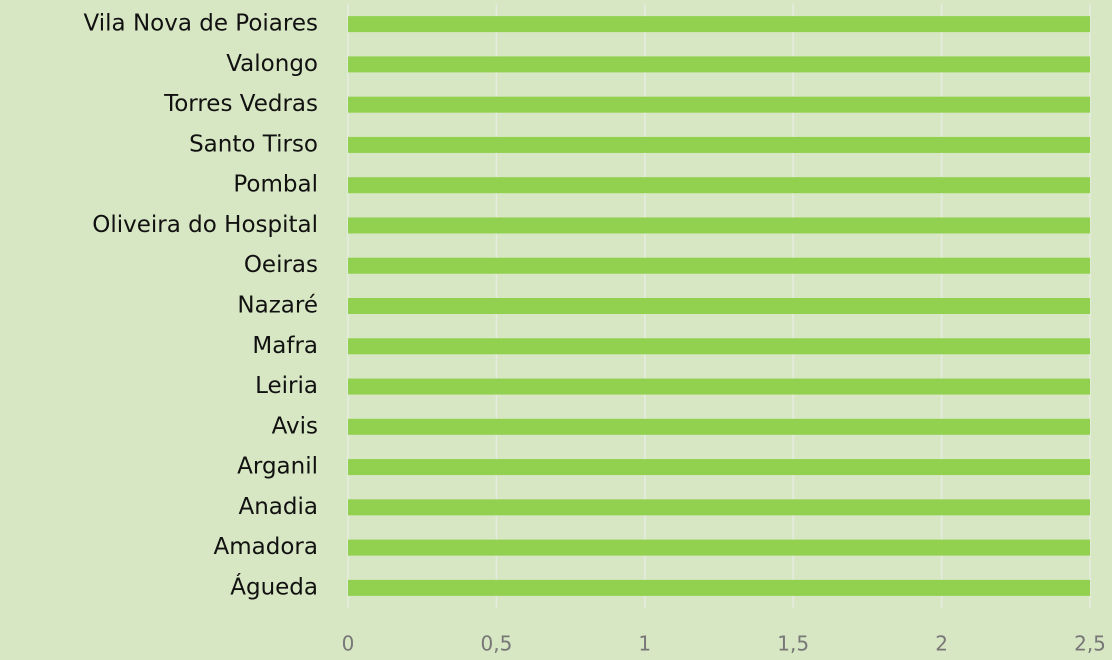 This screenshot has height=660, width=1112. Describe the element at coordinates (205, 225) in the screenshot. I see `y-tick-label: Oliveira do Hospital` at that location.